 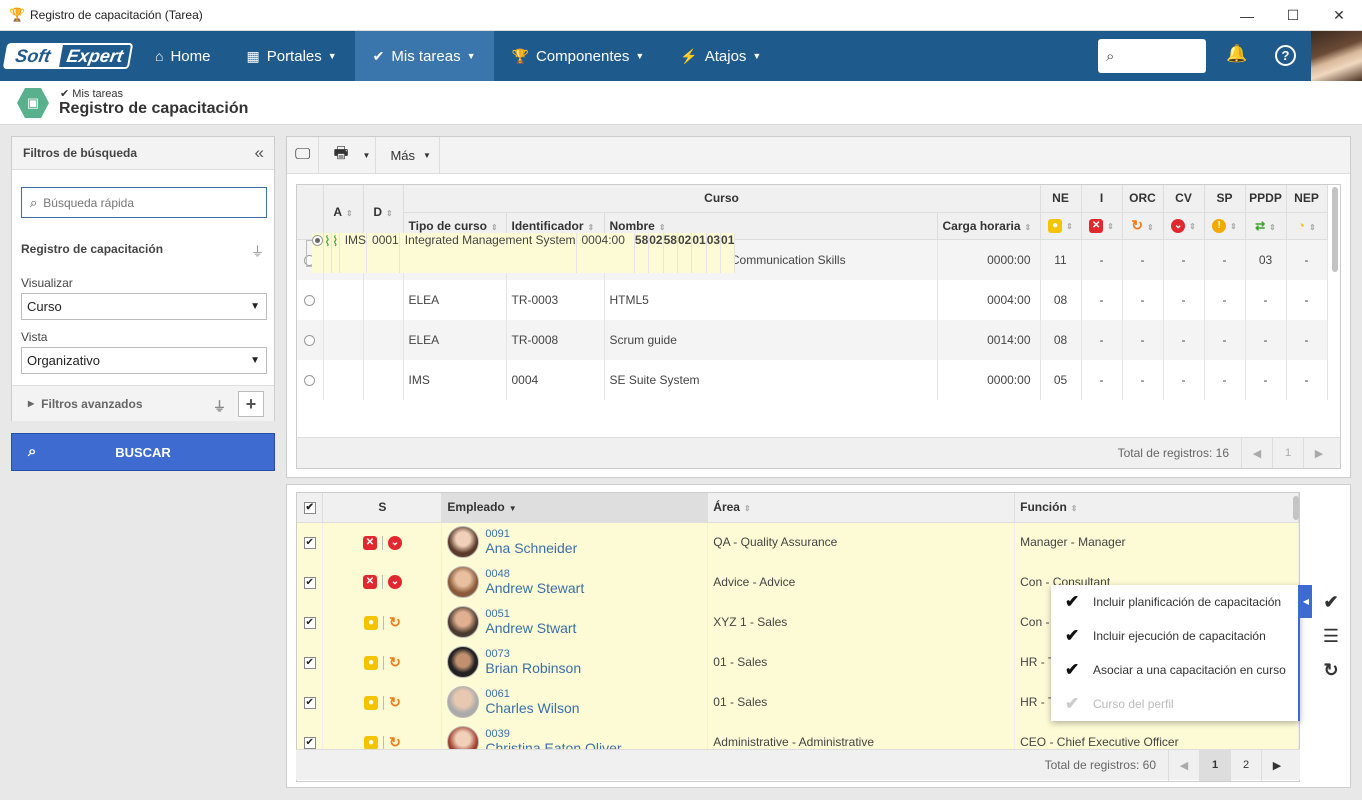 I want to click on list-icon: ☰, so click(x=1331, y=635).